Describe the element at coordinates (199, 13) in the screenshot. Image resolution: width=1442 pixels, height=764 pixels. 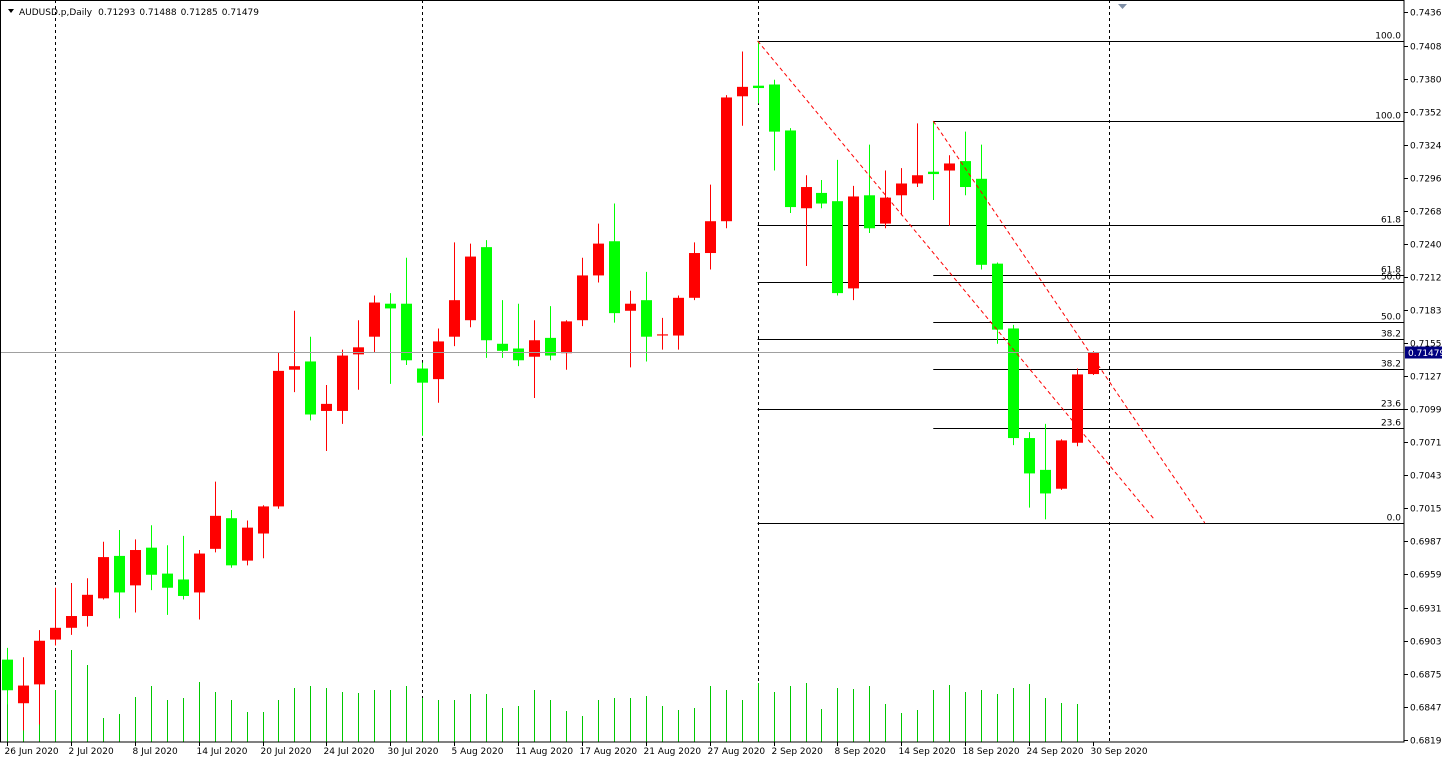
I see `header-low: 0.71285` at that location.